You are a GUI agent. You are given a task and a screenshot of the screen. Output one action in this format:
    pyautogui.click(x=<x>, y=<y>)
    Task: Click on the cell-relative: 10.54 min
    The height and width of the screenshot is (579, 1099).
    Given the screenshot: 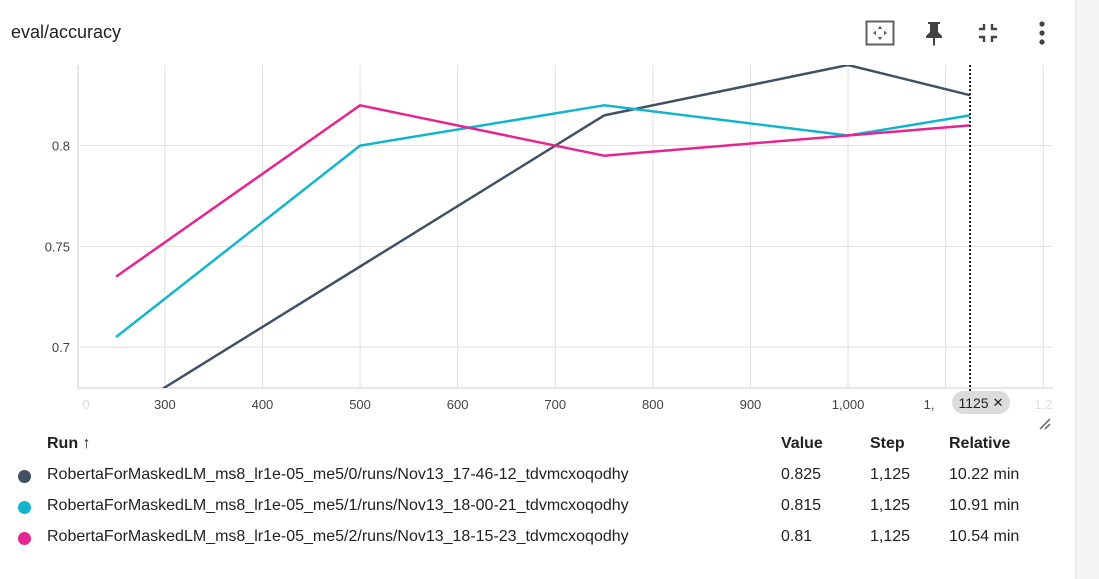 What is the action you would take?
    pyautogui.click(x=984, y=536)
    